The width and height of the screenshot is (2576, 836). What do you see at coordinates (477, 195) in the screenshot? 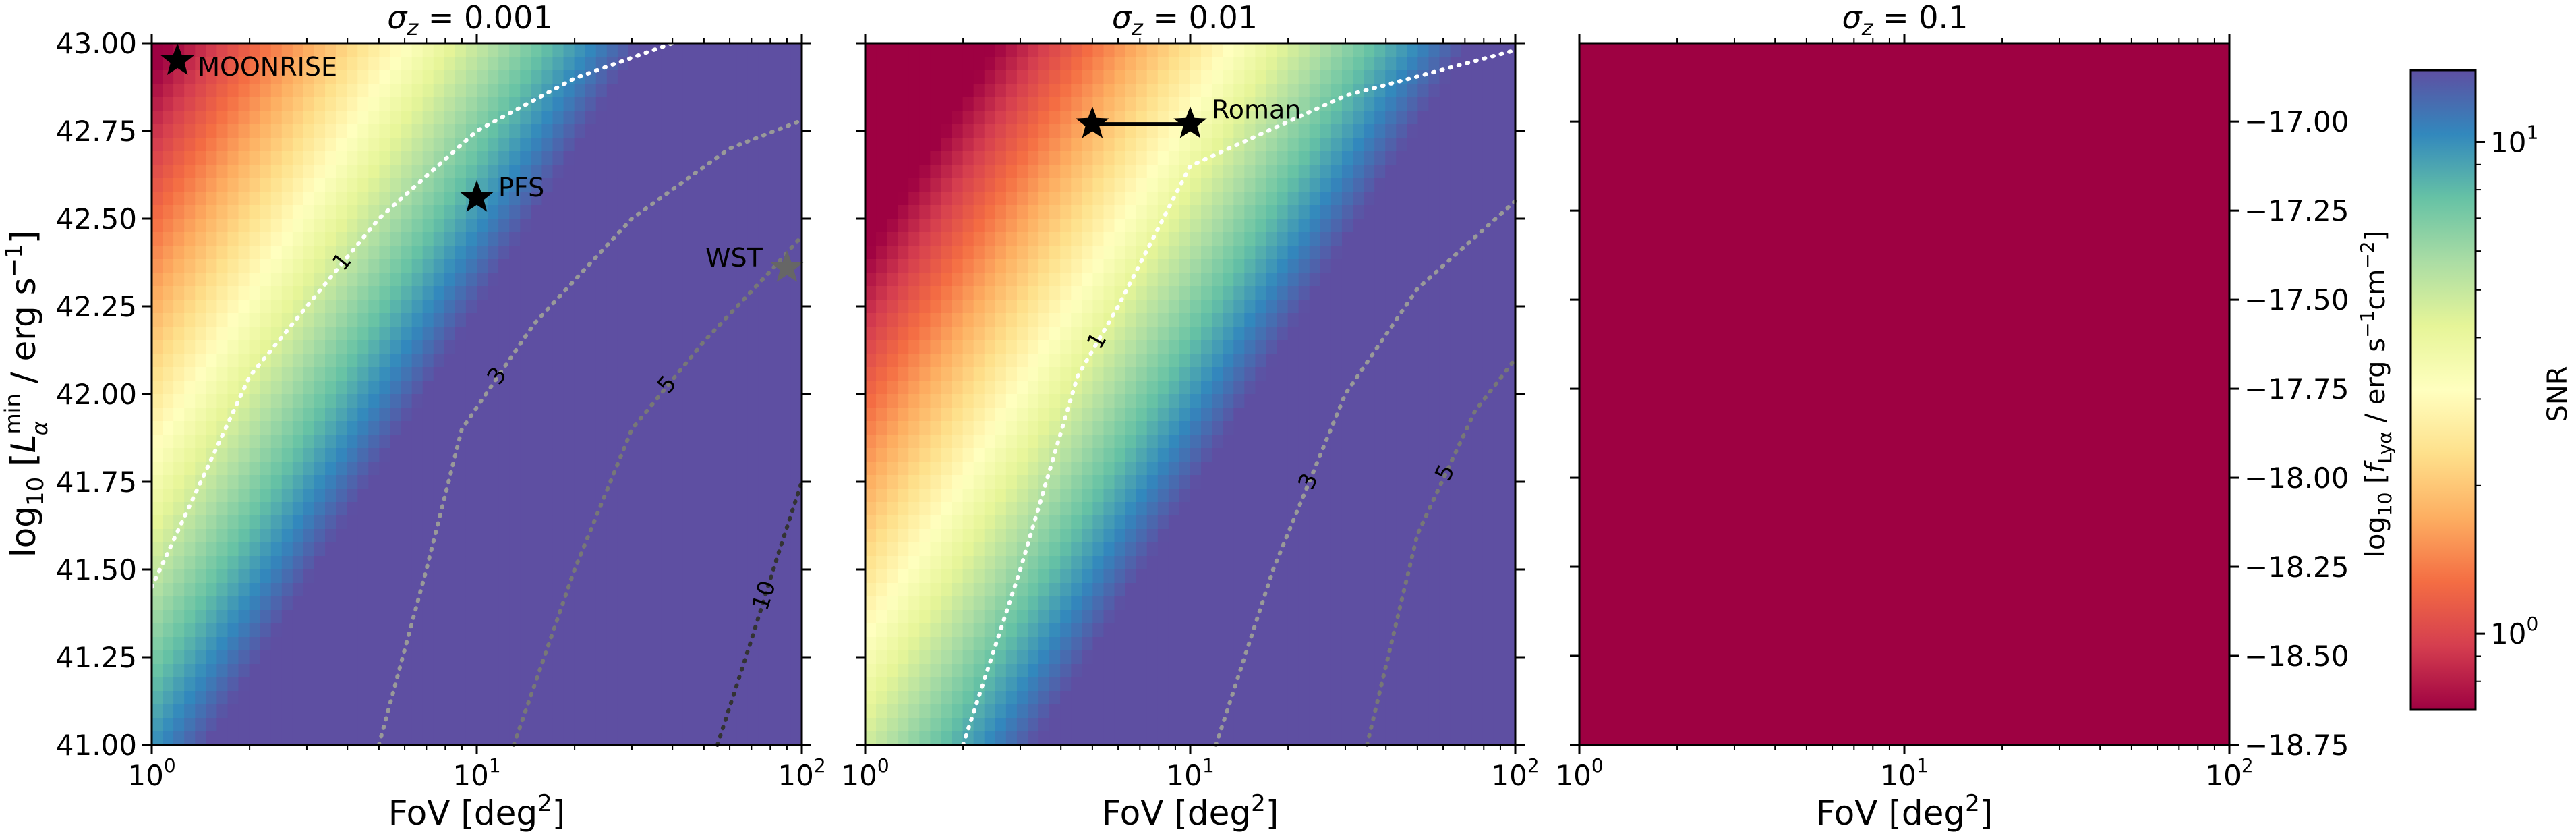
I see `marker-star-pfs` at bounding box center [477, 195].